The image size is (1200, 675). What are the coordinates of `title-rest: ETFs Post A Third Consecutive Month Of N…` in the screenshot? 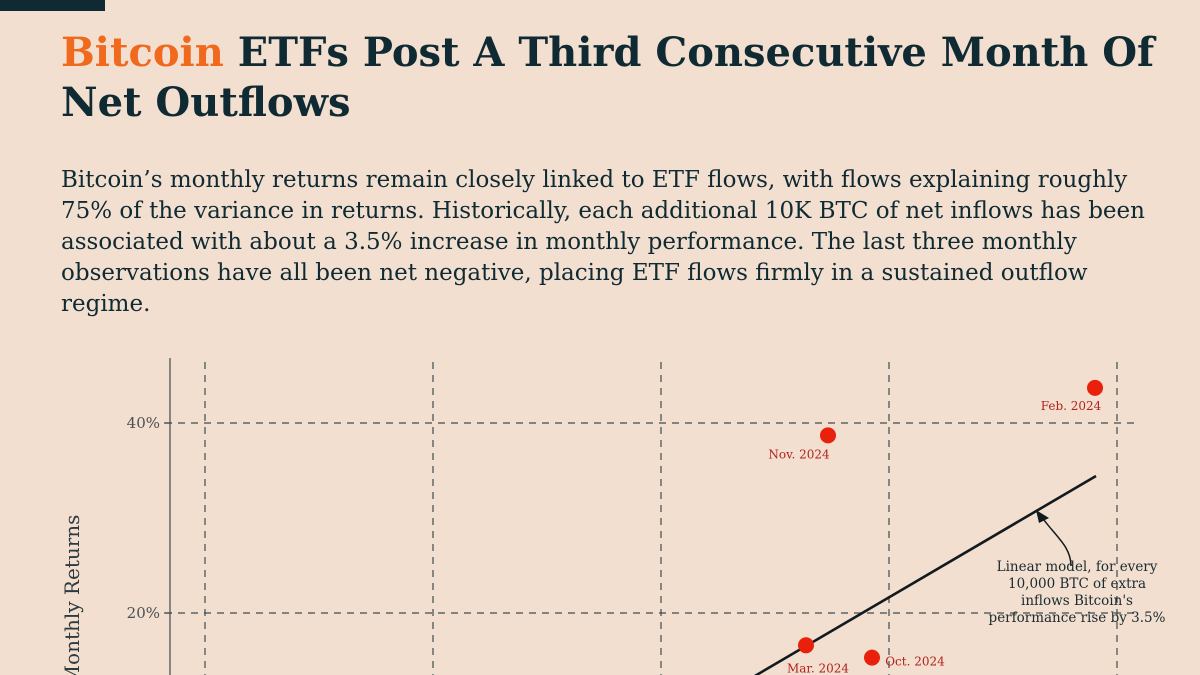 It's located at (608, 77).